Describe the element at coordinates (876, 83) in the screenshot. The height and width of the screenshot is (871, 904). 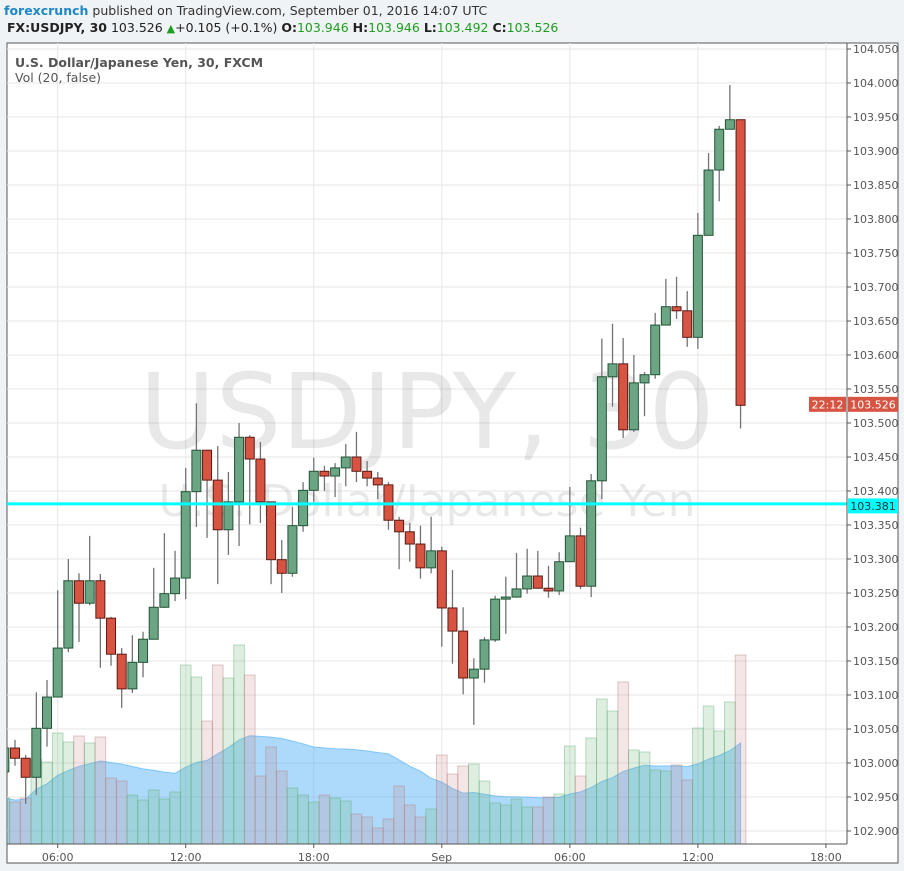
I see `price-tick-label: 104.000` at that location.